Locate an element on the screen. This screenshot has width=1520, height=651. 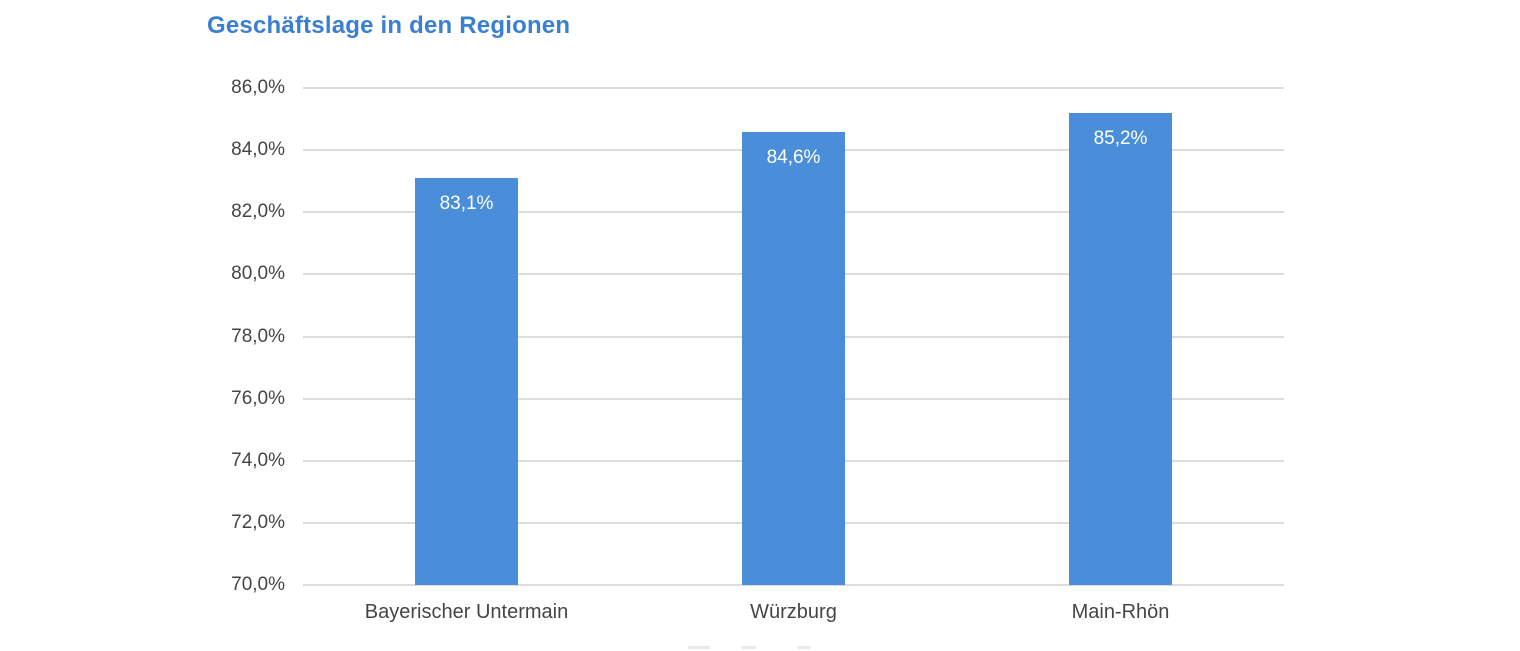
bar-3: 85,2% is located at coordinates (1120, 348).